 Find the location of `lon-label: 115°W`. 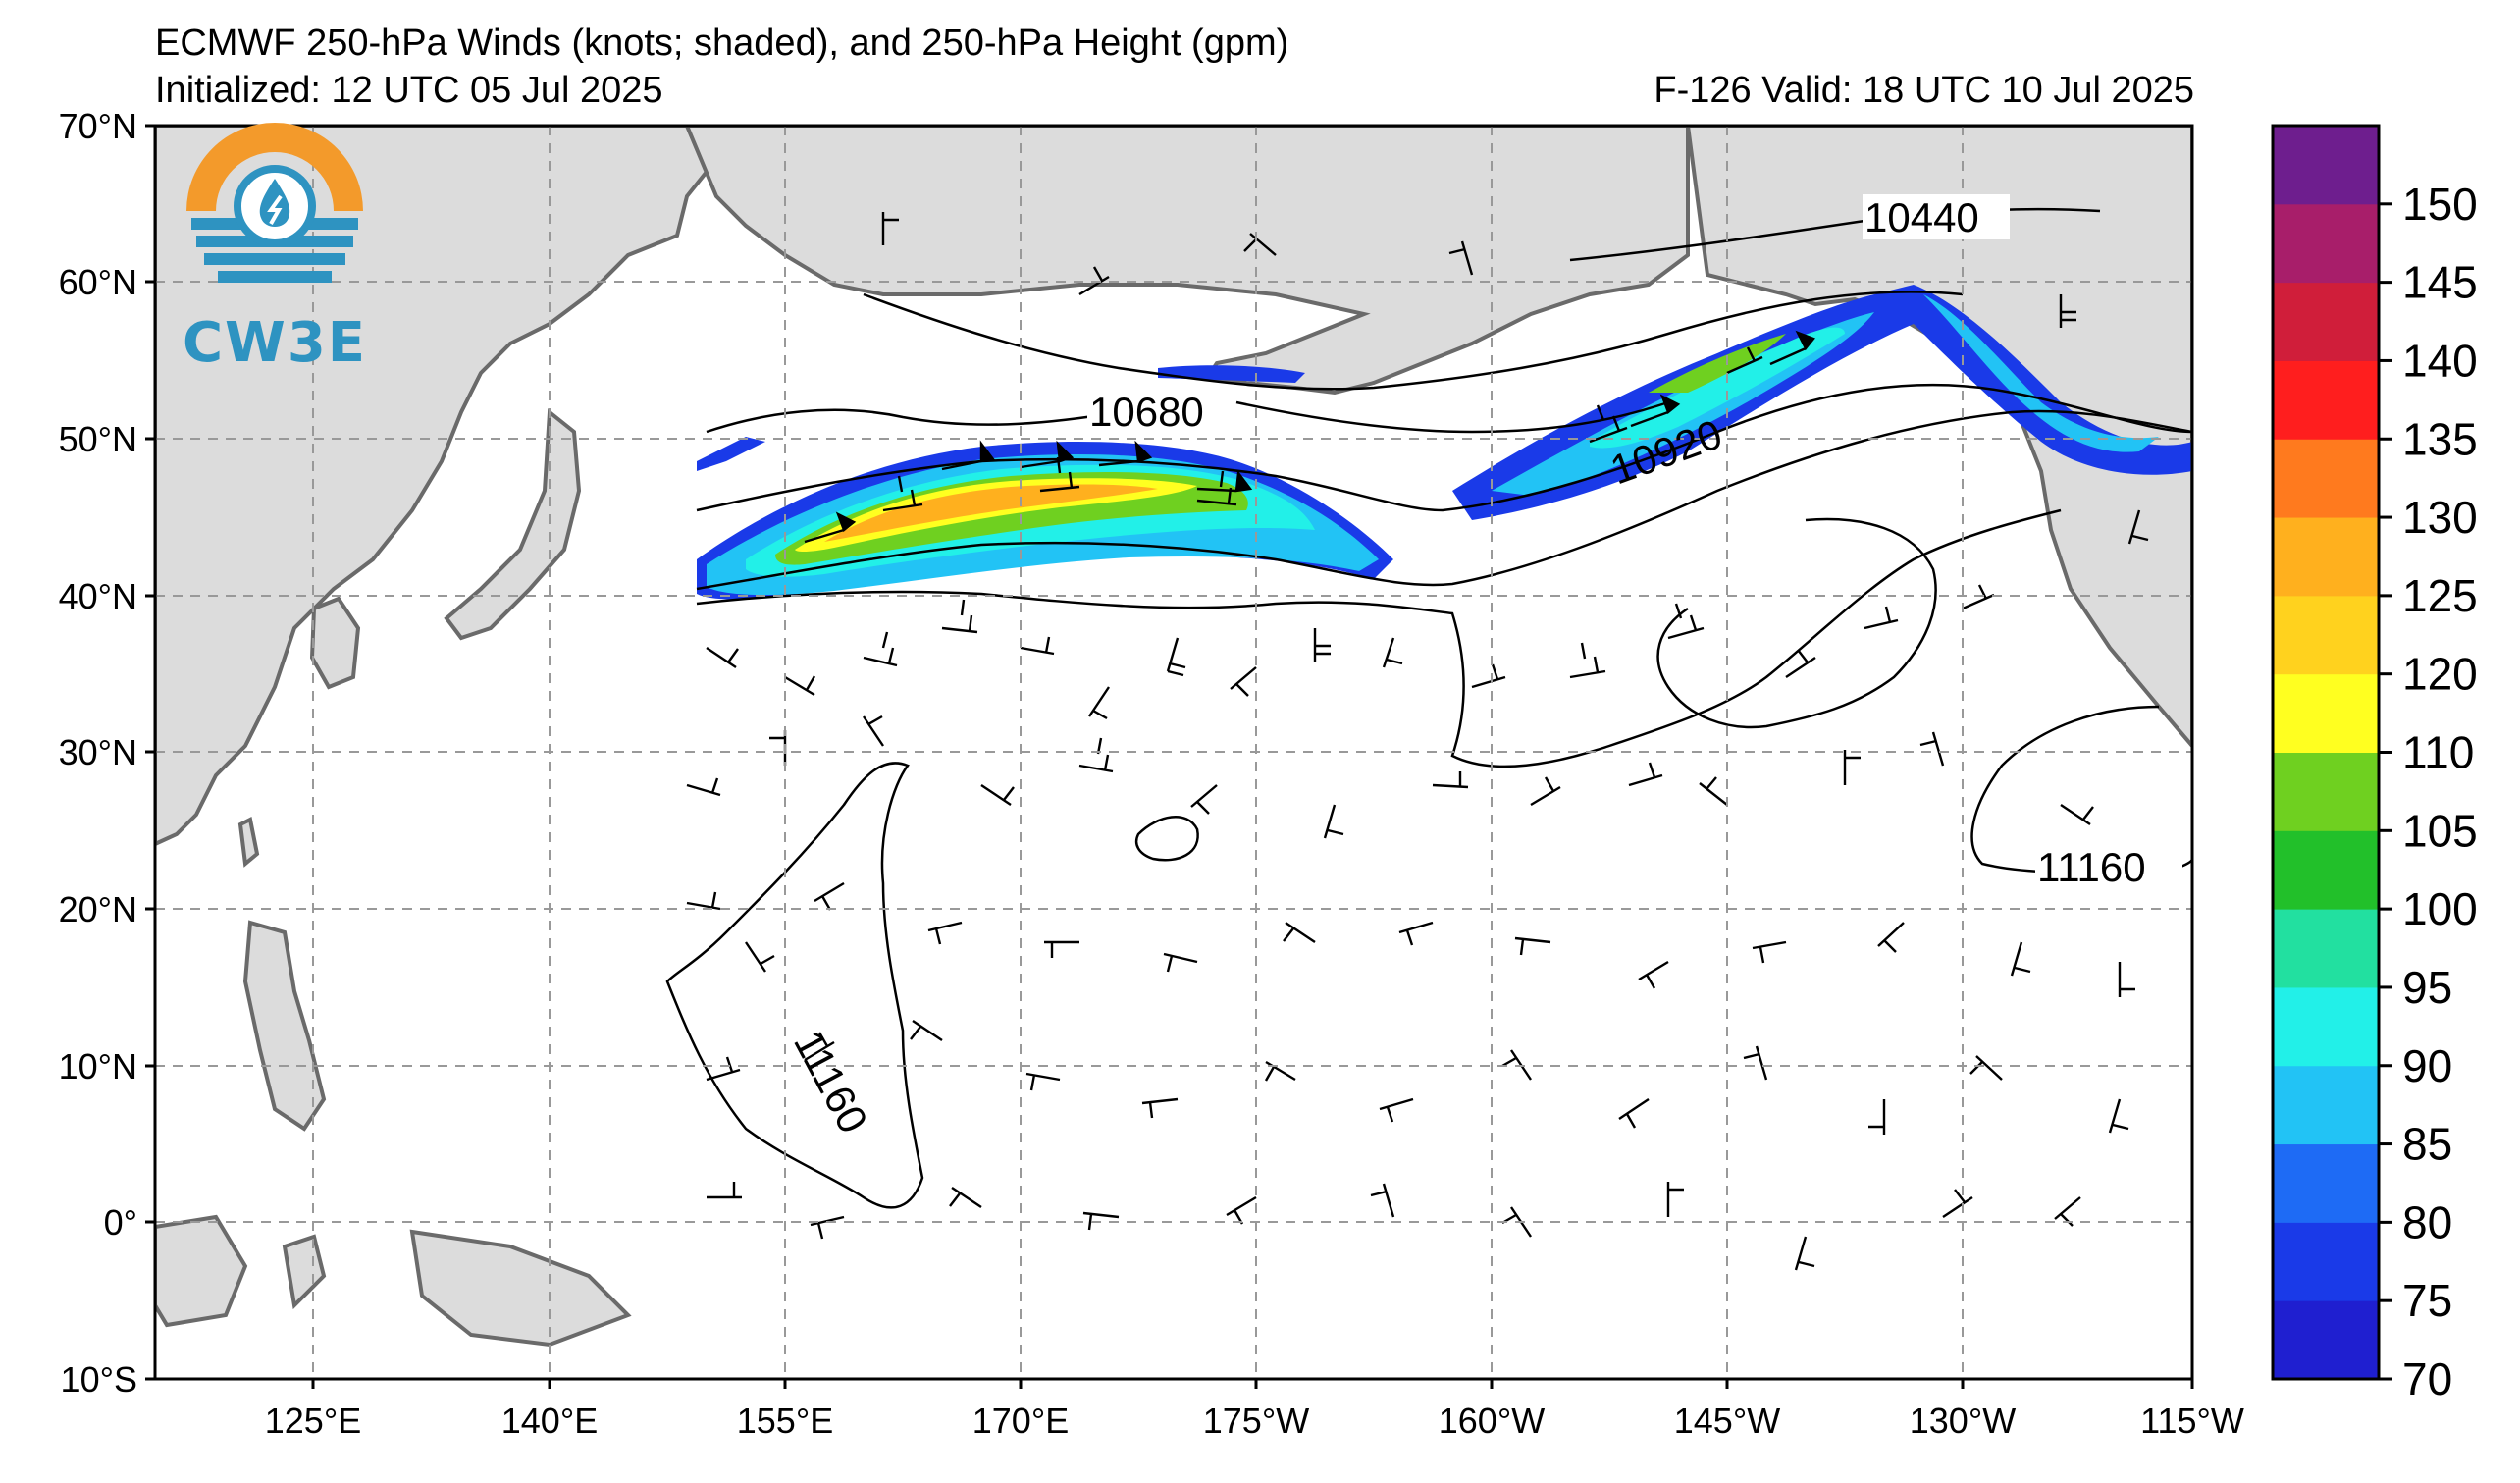

lon-label: 115°W is located at coordinates (2192, 1421).